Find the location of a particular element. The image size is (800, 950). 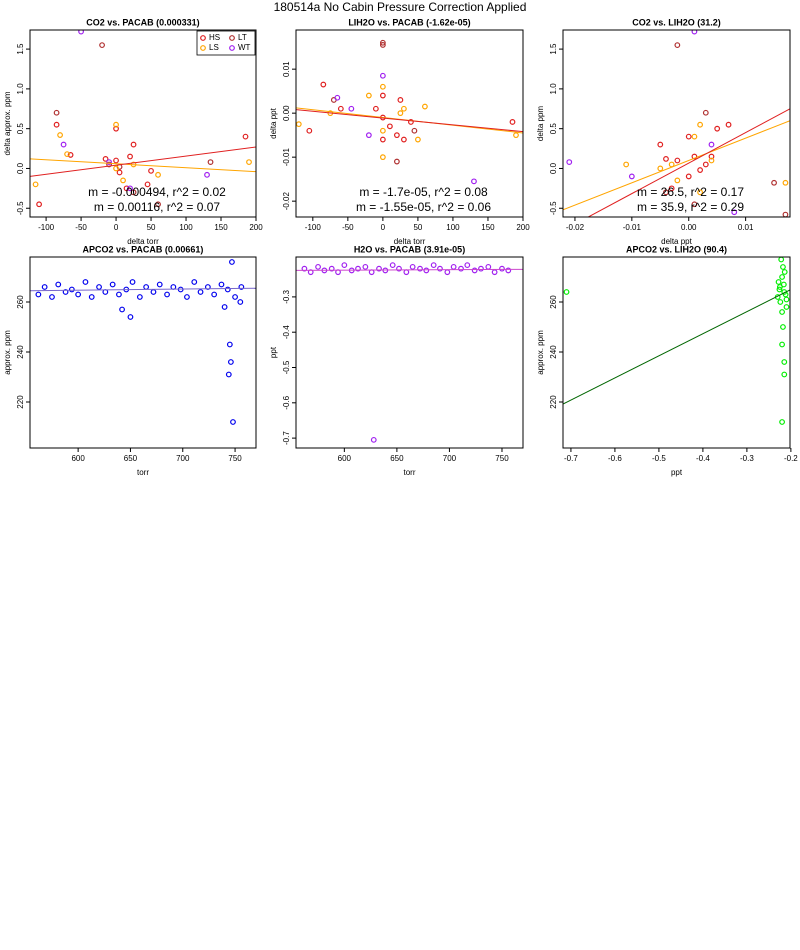

x-tick-label: -0.6 is located at coordinates (615, 458).